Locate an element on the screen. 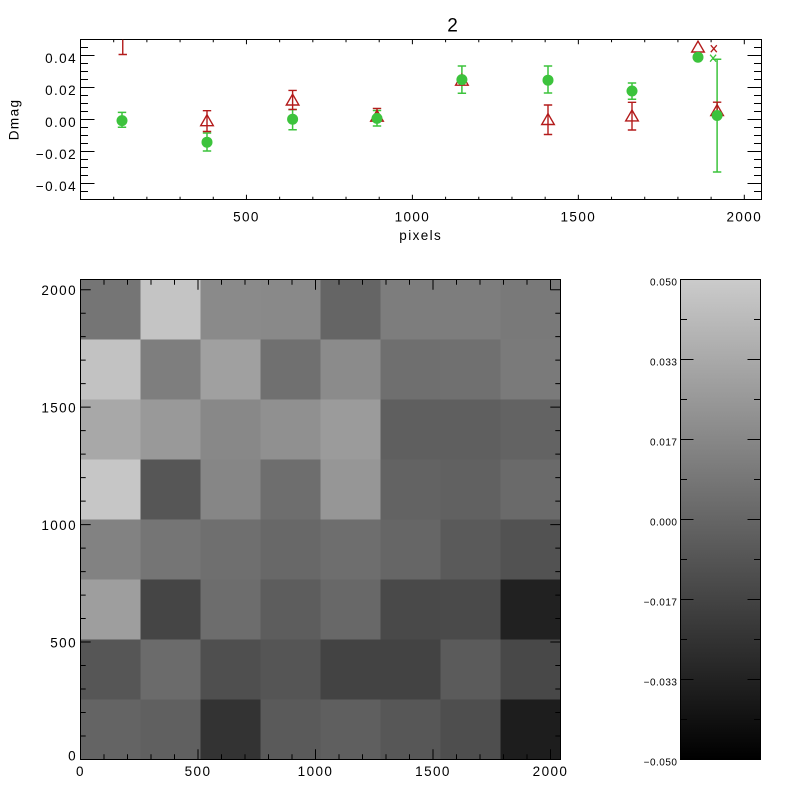 The height and width of the screenshot is (805, 800). svg-text: Dmag is located at coordinates (14, 120).